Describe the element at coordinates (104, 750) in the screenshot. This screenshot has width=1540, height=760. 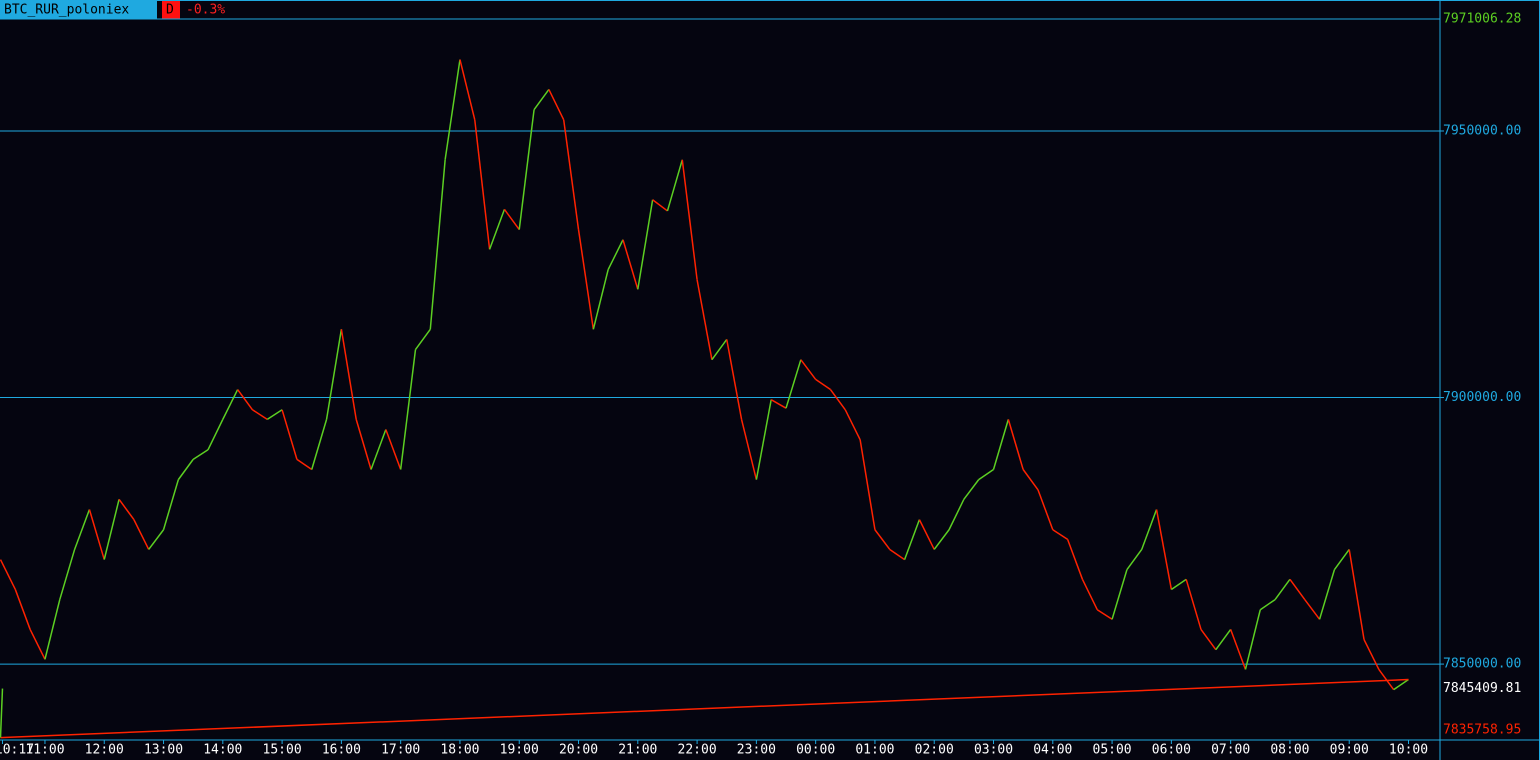
I see `x-tick-label: 12:00` at that location.